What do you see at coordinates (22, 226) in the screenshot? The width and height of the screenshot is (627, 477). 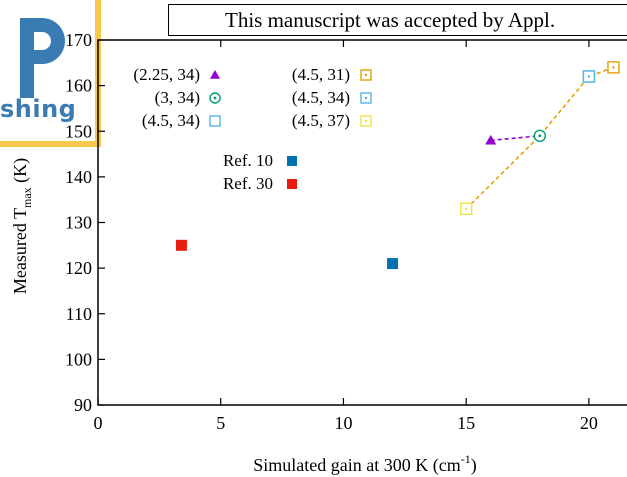 I see `y-axis-label: Measured Tmax (K)` at bounding box center [22, 226].